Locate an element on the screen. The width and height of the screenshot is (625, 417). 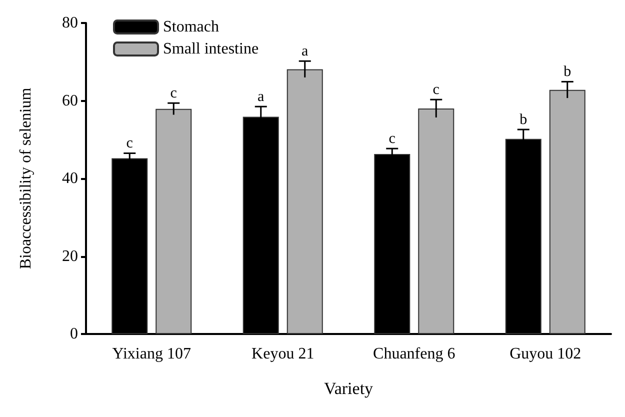
x-tick-label: Keyou 21 is located at coordinates (283, 354).